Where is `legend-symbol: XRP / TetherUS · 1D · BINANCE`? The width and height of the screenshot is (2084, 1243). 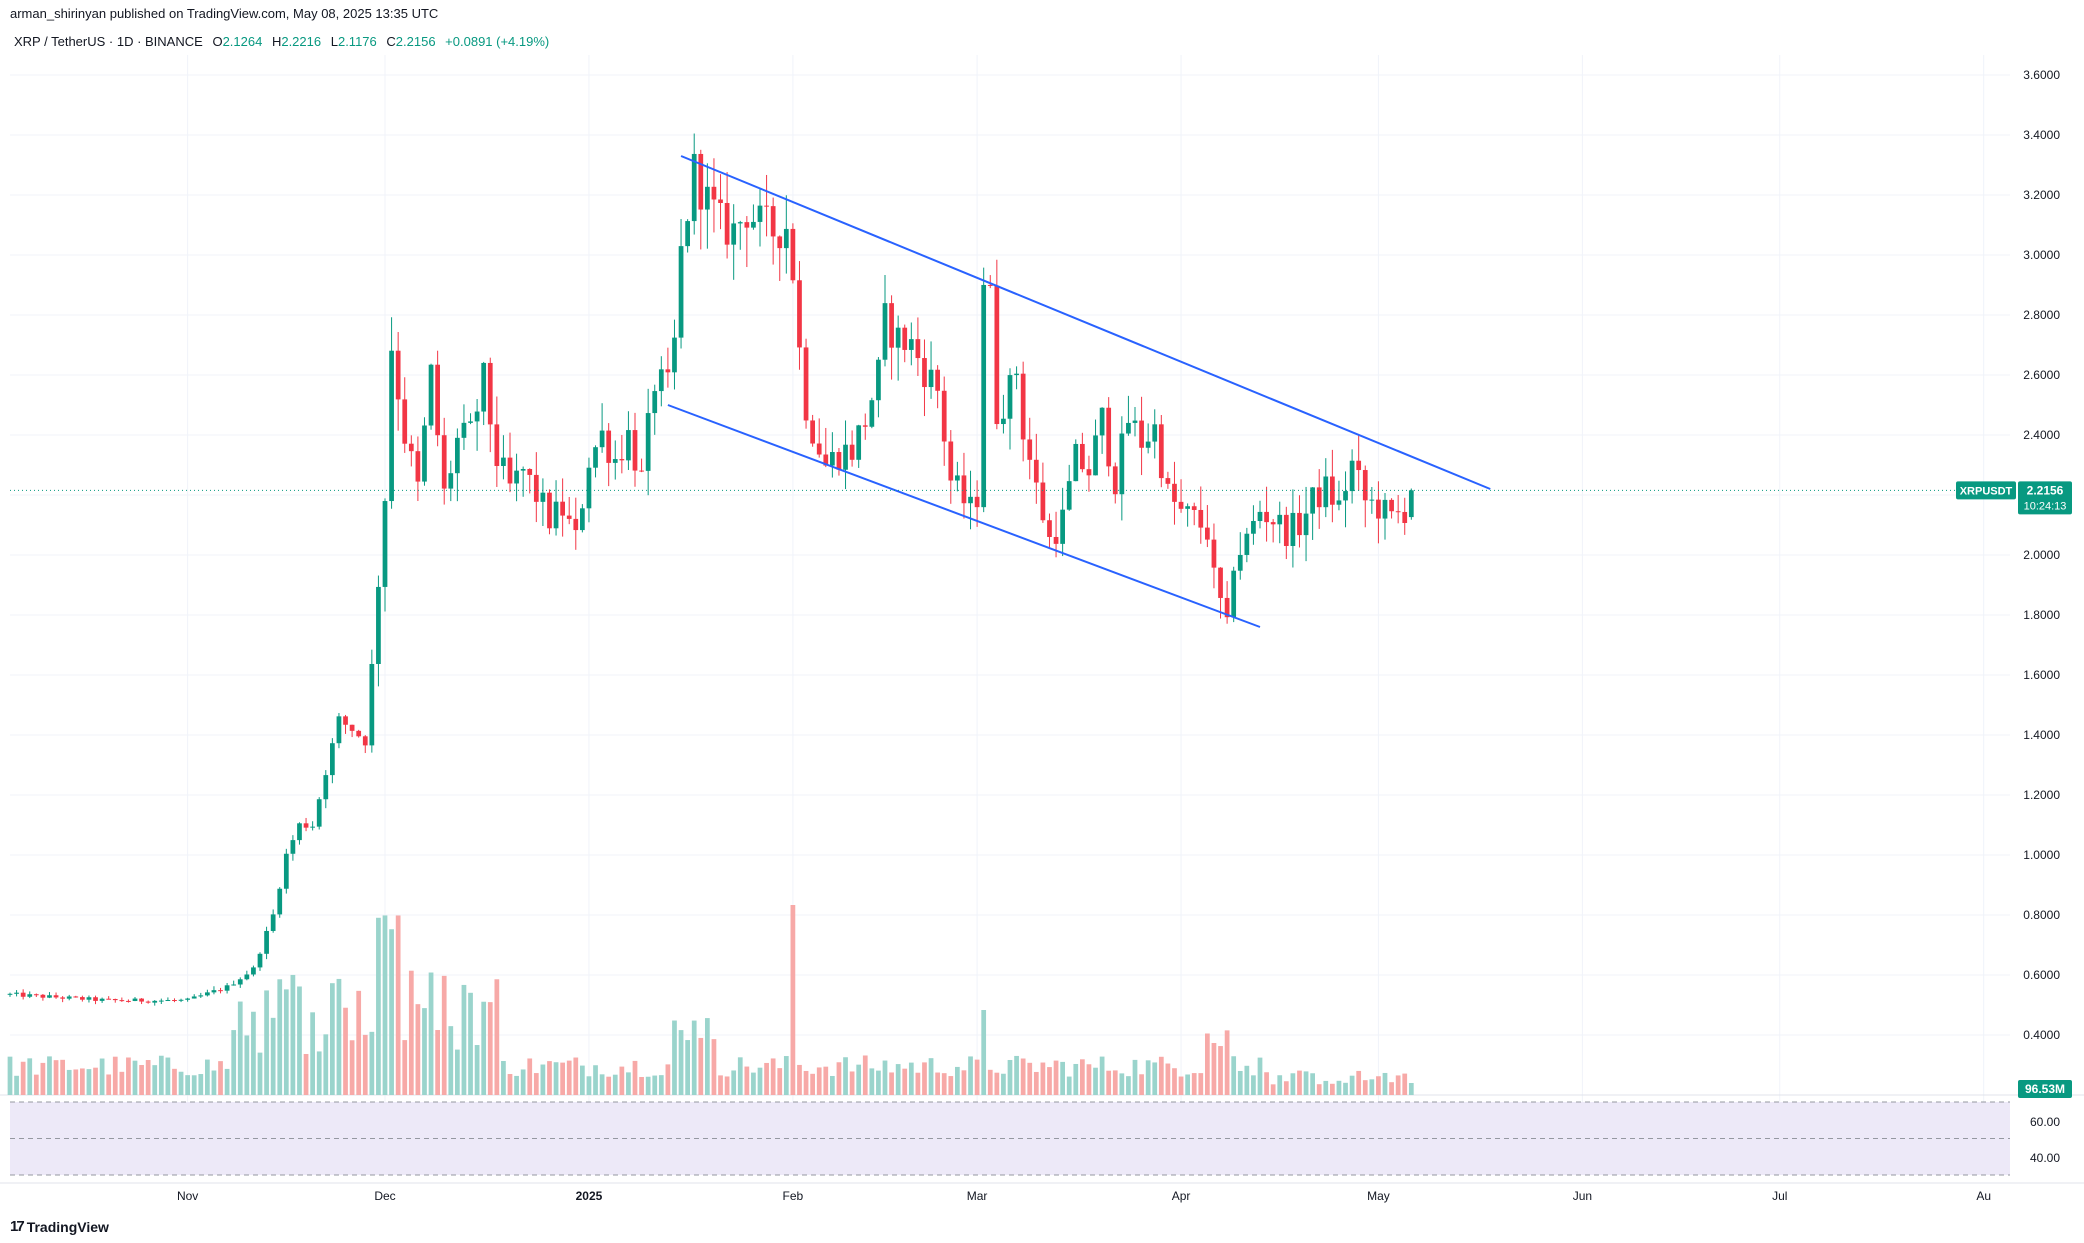
legend-symbol: XRP / TetherUS · 1D · BINANCE is located at coordinates (108, 41).